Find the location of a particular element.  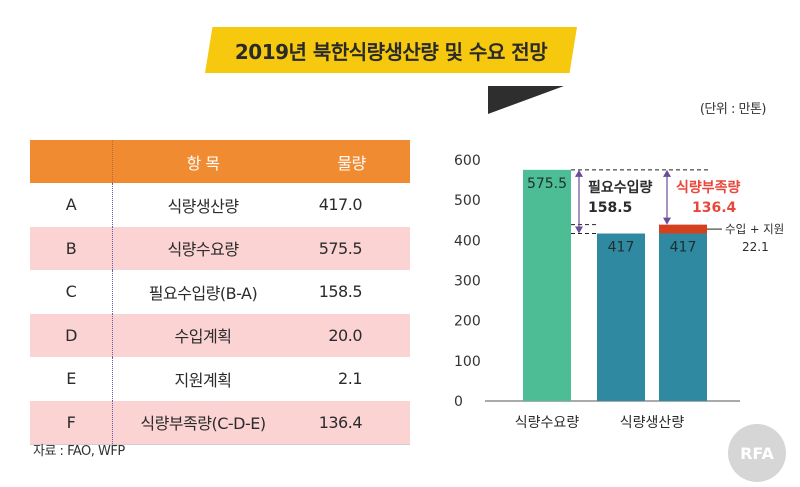

row-amount: 575.5 is located at coordinates (351, 248).